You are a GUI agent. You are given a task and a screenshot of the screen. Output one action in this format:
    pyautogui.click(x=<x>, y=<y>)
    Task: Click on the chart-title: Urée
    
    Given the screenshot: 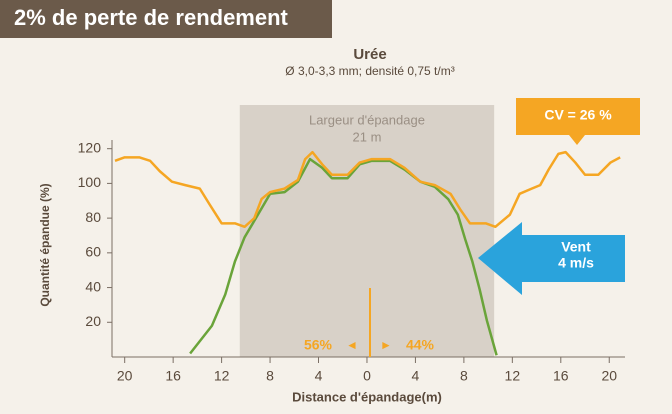 What is the action you would take?
    pyautogui.click(x=369, y=54)
    